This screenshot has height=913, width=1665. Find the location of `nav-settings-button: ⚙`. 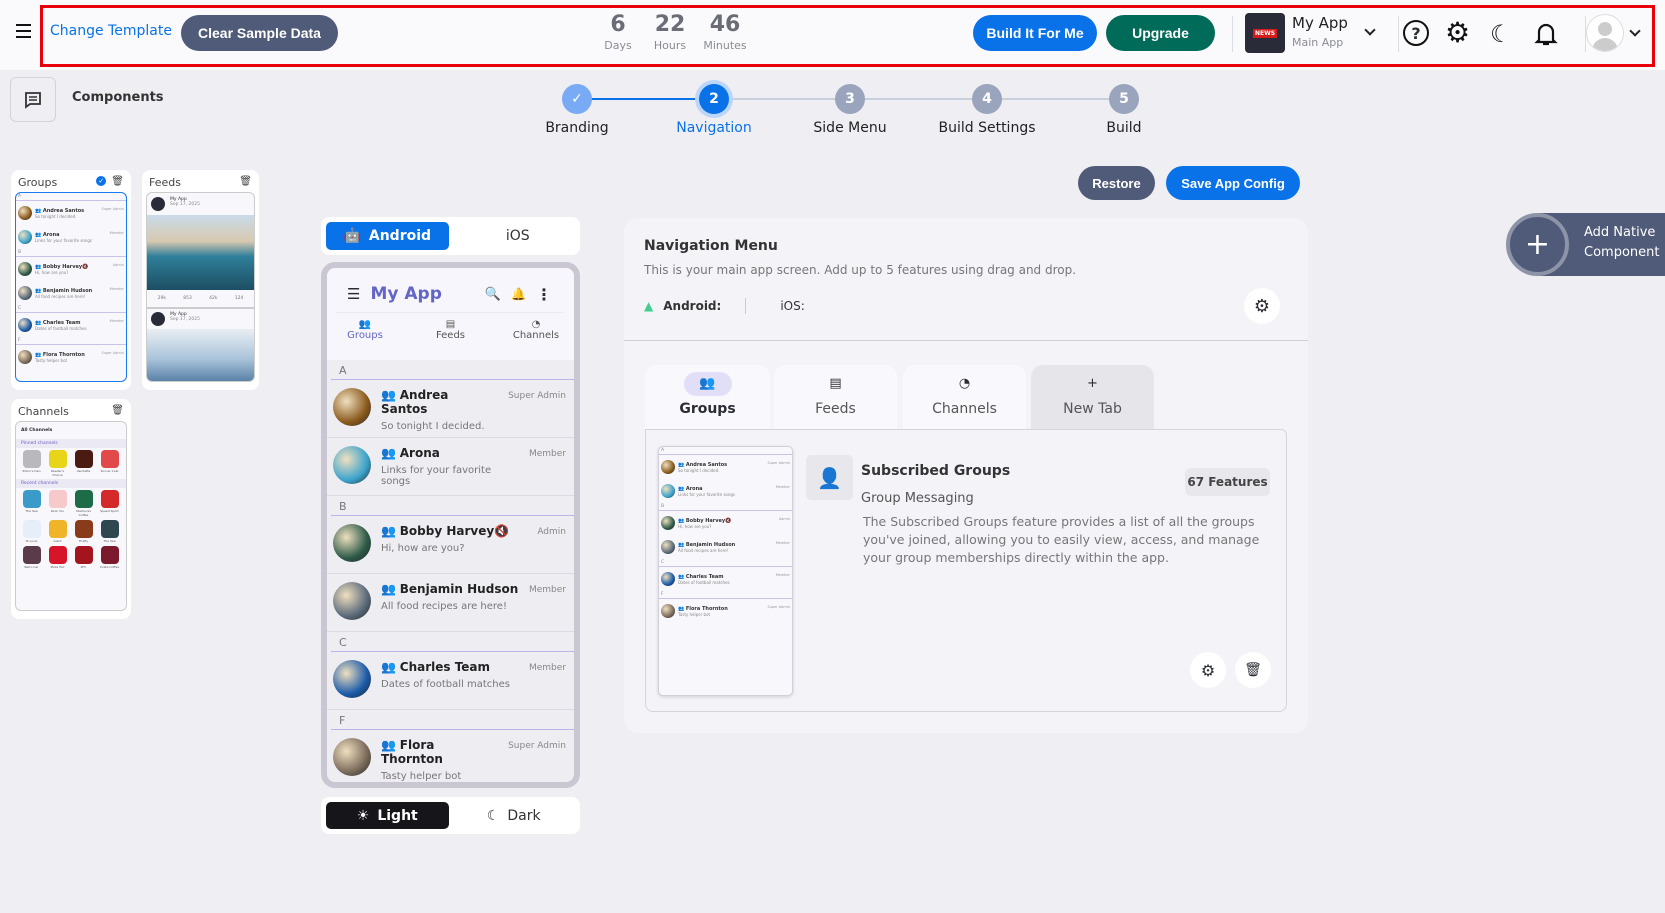

nav-settings-button: ⚙ is located at coordinates (1262, 306).